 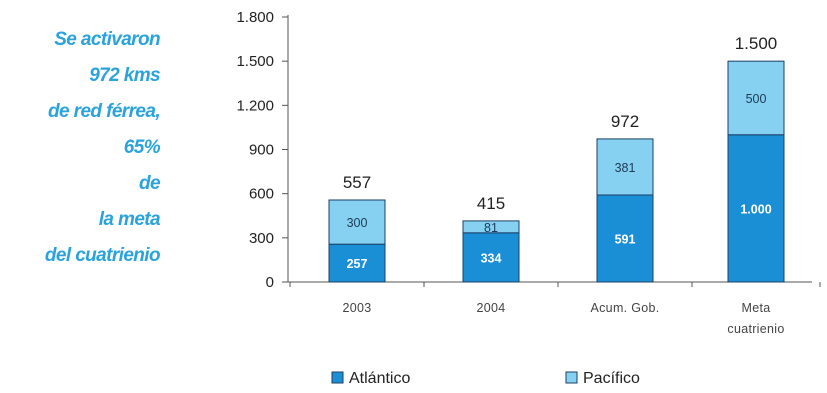 I want to click on caption-line-7: del cuatrienio, so click(x=102, y=255).